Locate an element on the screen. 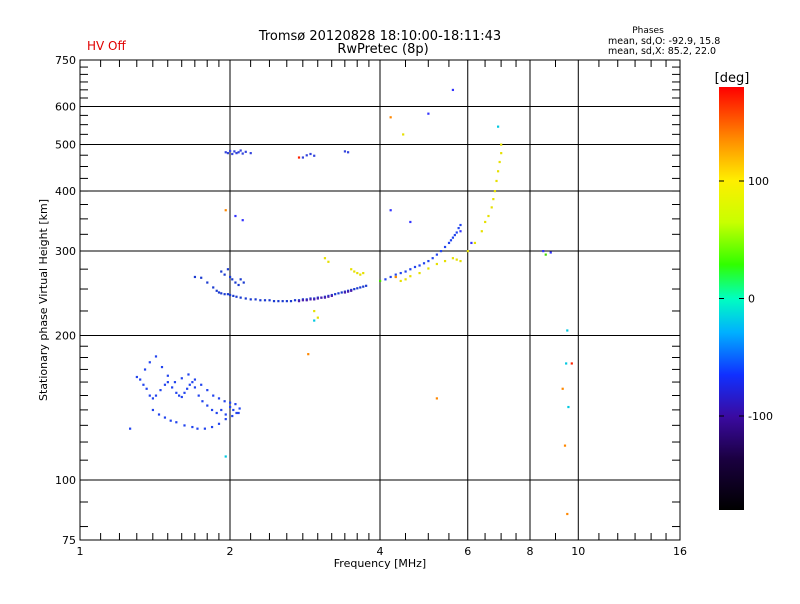 Image resolution: width=800 pixels, height=604 pixels. y-tick-label: 400 is located at coordinates (65, 191).